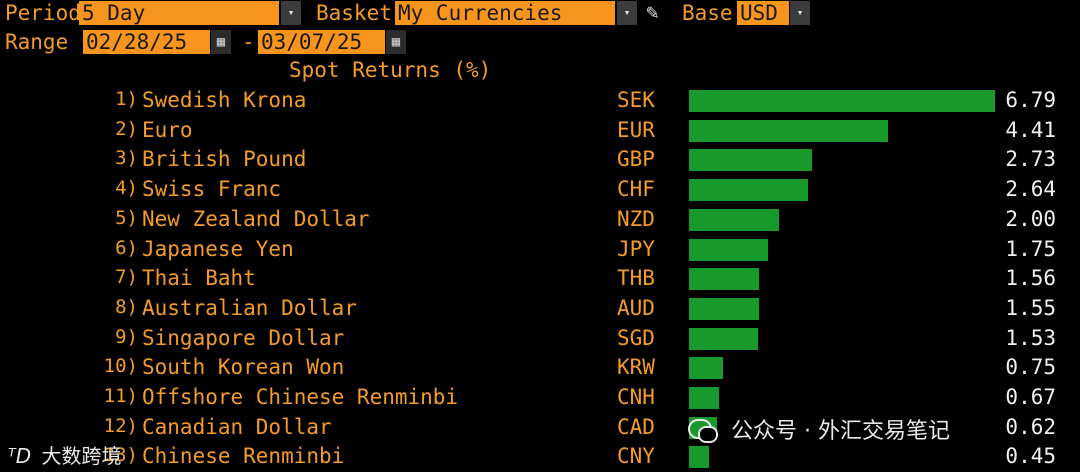 This screenshot has height=472, width=1080. I want to click on row-rank: 6), so click(126, 247).